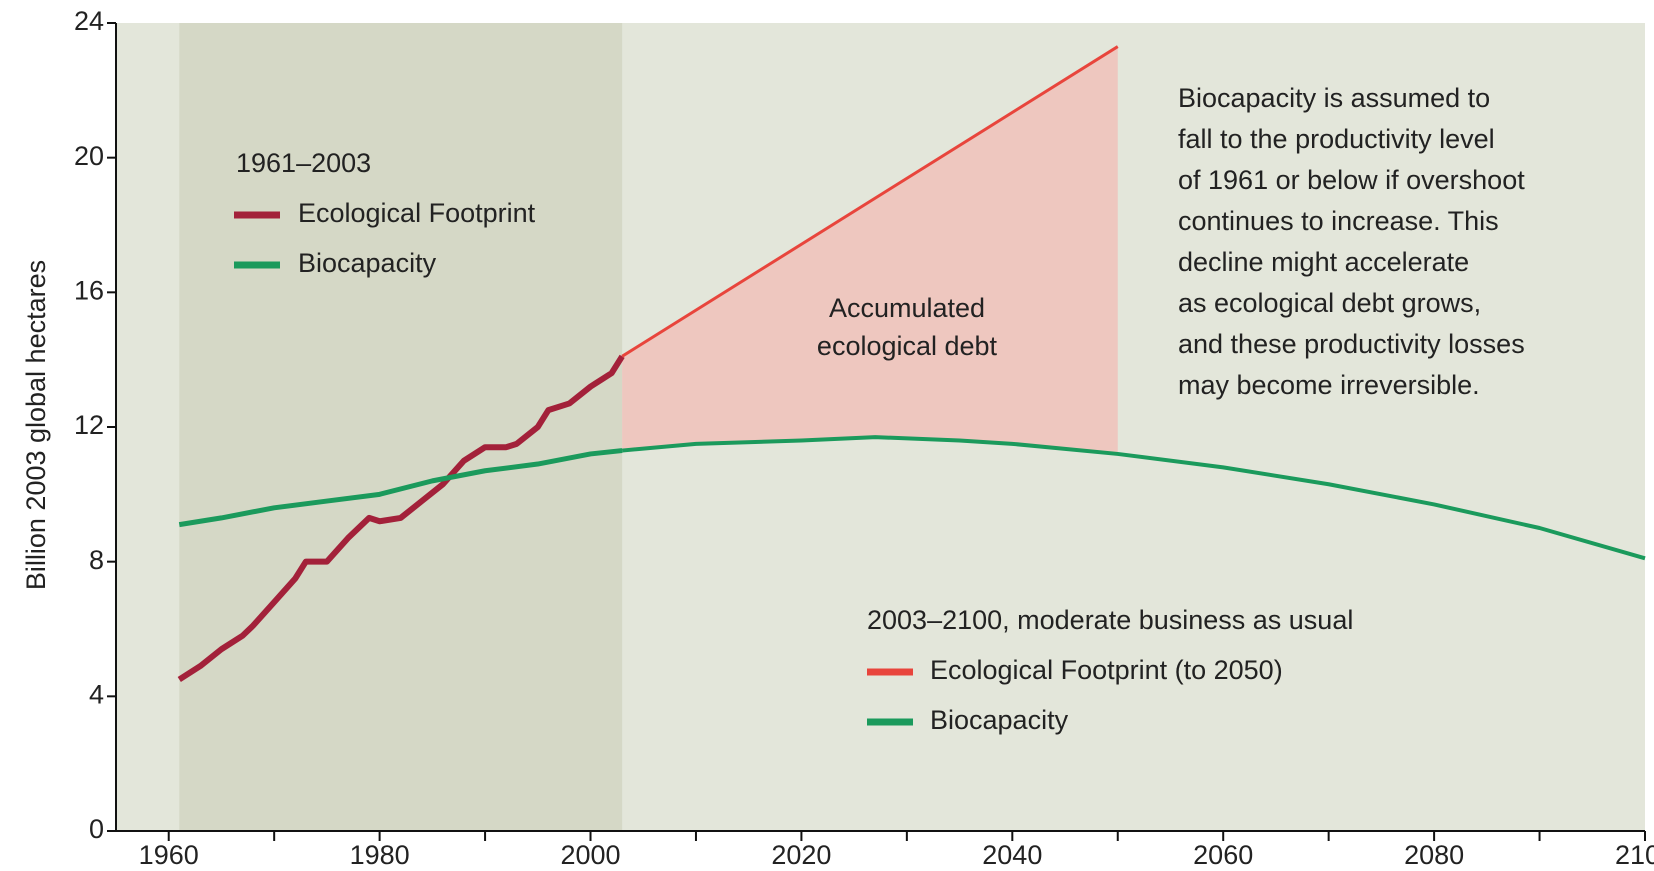 The image size is (1654, 871). What do you see at coordinates (1323, 262) in the screenshot?
I see `note-text: decline might accelerate` at bounding box center [1323, 262].